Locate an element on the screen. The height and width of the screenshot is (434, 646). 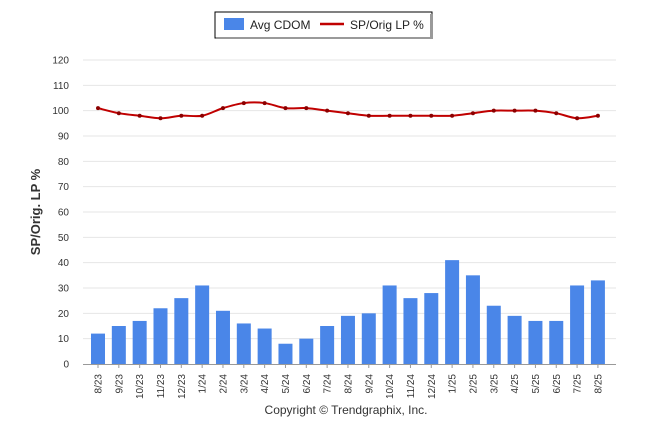
x-tick-label: 12/24 is located at coordinates (432, 386).